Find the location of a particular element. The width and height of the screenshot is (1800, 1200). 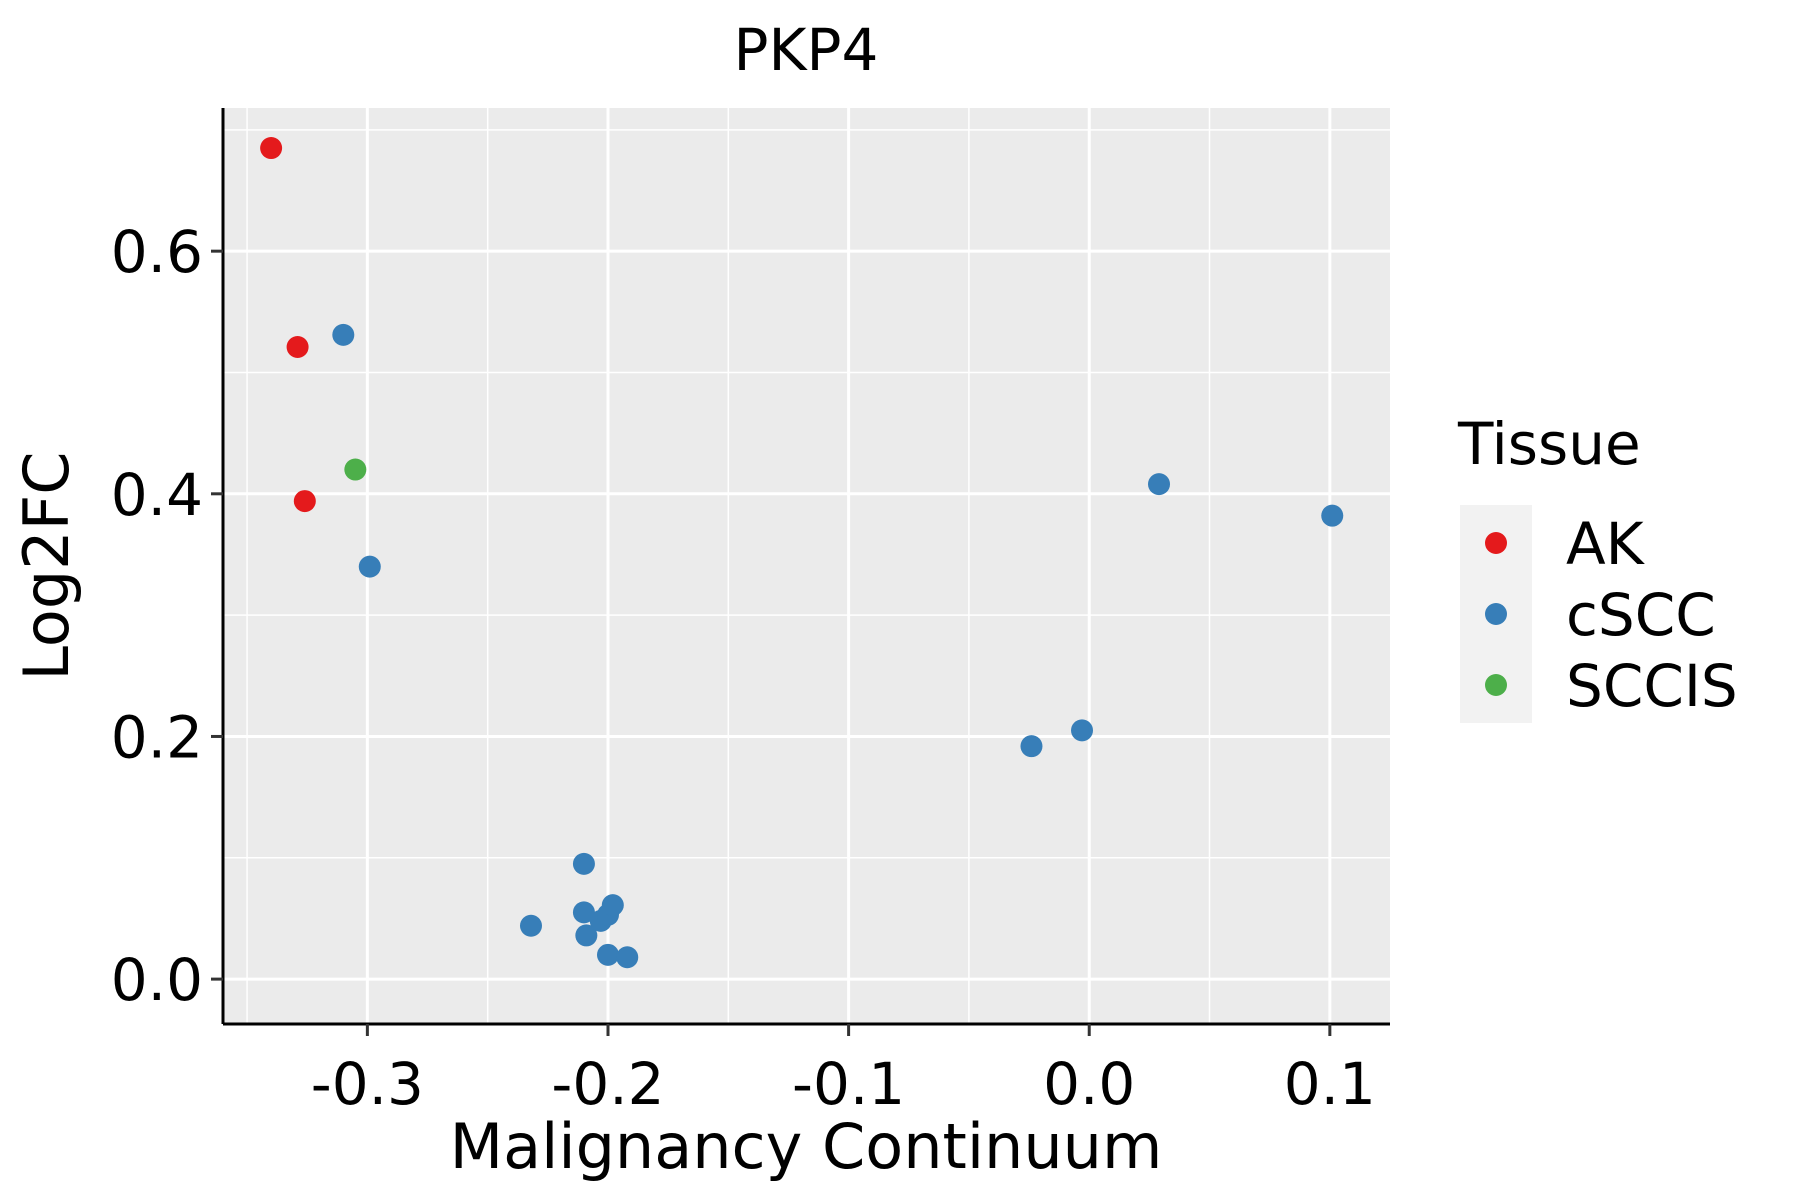

x-tick-label: 0.1 is located at coordinates (1330, 1084).